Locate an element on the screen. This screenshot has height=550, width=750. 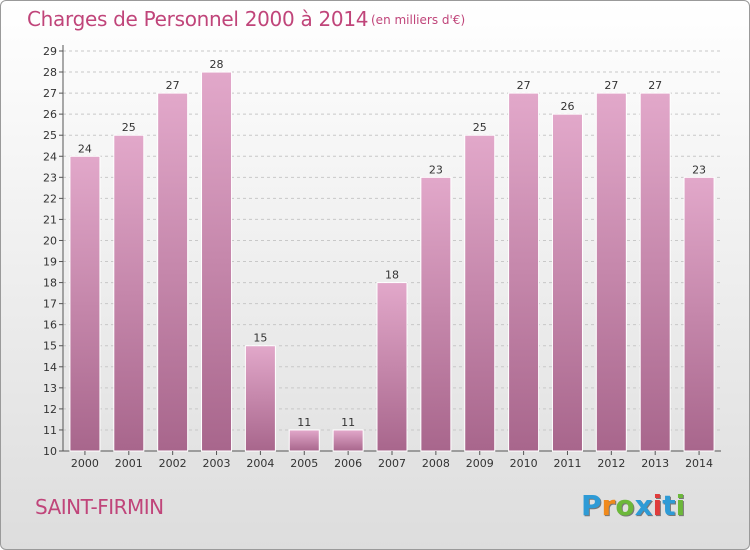
x-tick-label: 2007 is located at coordinates (392, 463).